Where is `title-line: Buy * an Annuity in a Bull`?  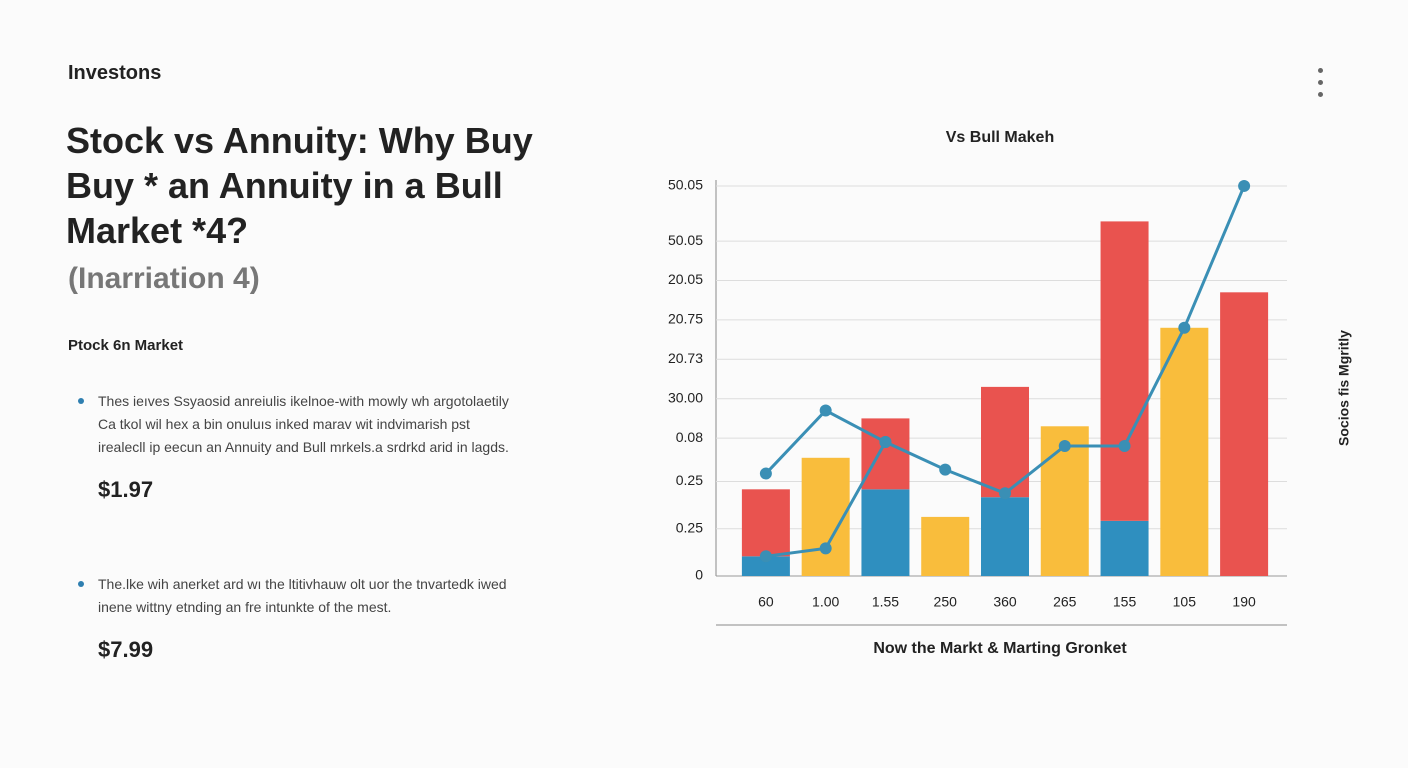 title-line: Buy * an Annuity in a Bull is located at coordinates (284, 185).